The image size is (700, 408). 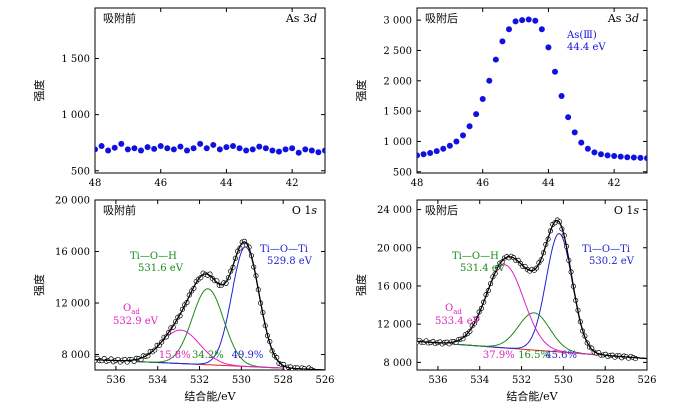 I want to click on y-tick-label: 1 500, so click(x=75, y=59).